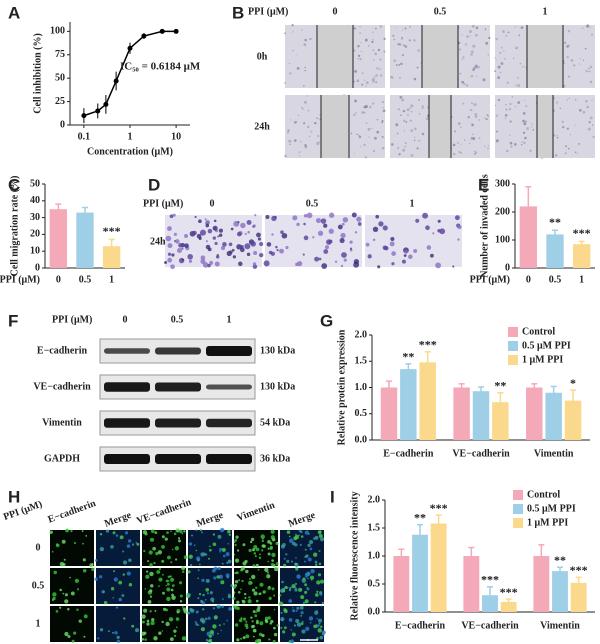 The image size is (600, 644). What do you see at coordinates (502, 211) in the screenshot?
I see `y-tick-label: 200` at bounding box center [502, 211].